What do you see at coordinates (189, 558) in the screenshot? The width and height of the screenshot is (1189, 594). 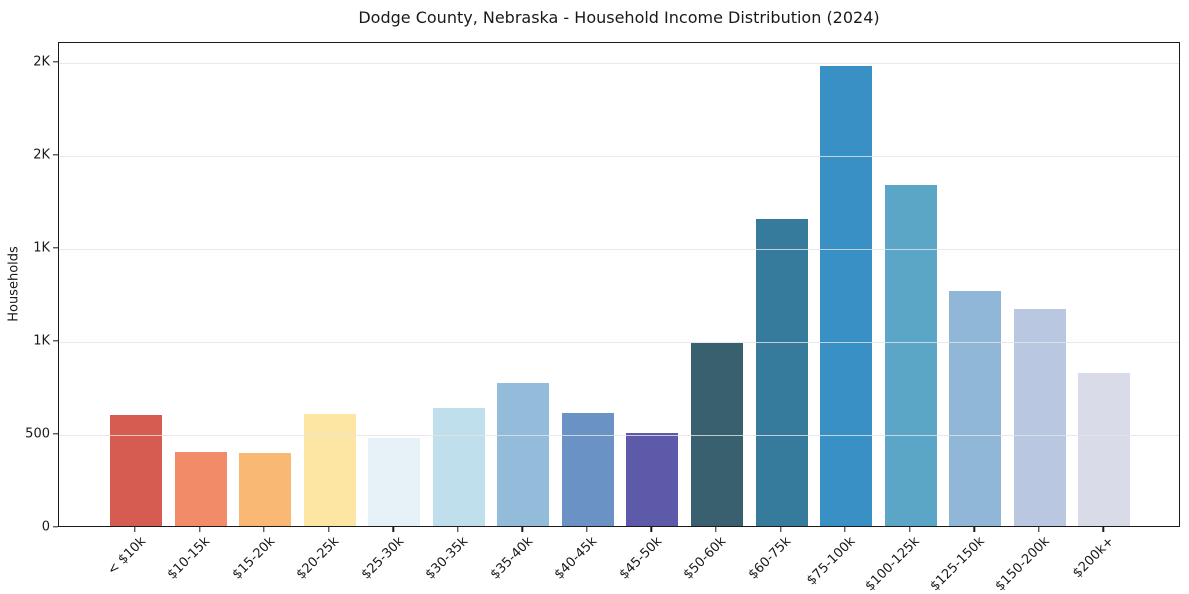 I see `x-tick-label-10-15k: $10-15k` at bounding box center [189, 558].